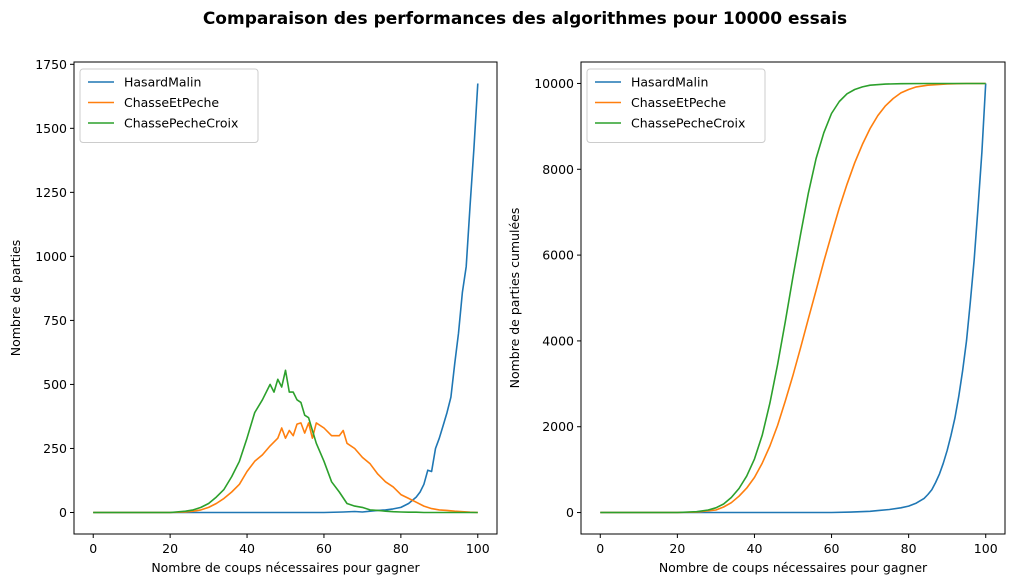 The height and width of the screenshot is (585, 1018). I want to click on y-tick-label: 250, so click(55, 448).